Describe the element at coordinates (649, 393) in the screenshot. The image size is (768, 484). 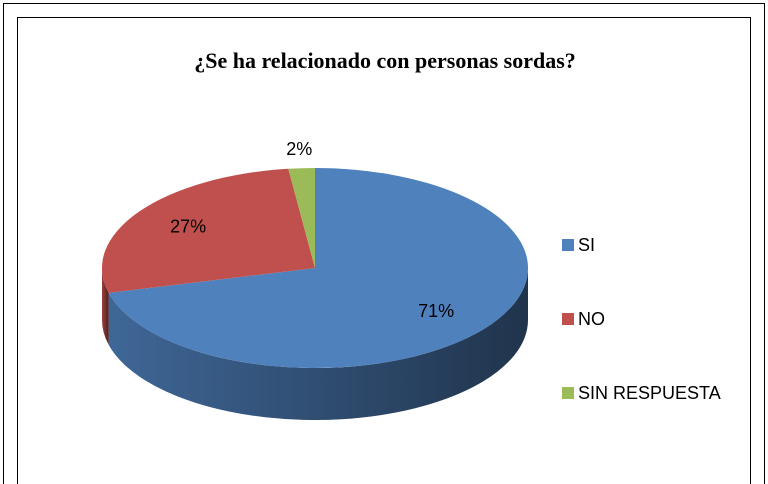
I see `legend-label: SIN RESPUESTA` at that location.